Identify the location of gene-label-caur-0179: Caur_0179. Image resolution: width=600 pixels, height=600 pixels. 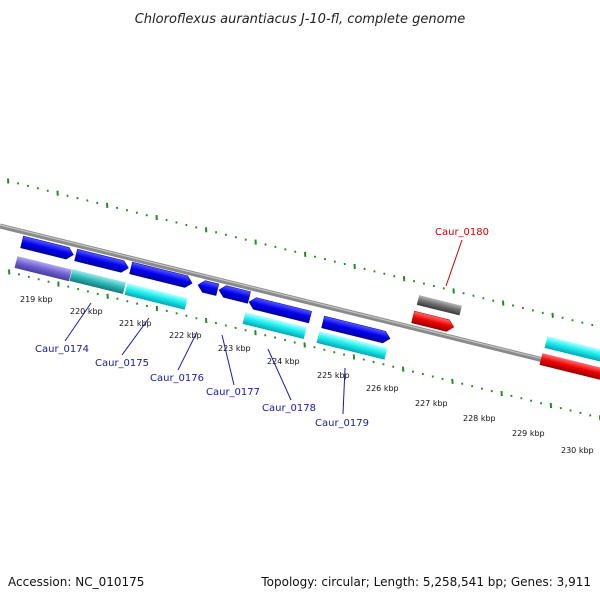
(342, 423).